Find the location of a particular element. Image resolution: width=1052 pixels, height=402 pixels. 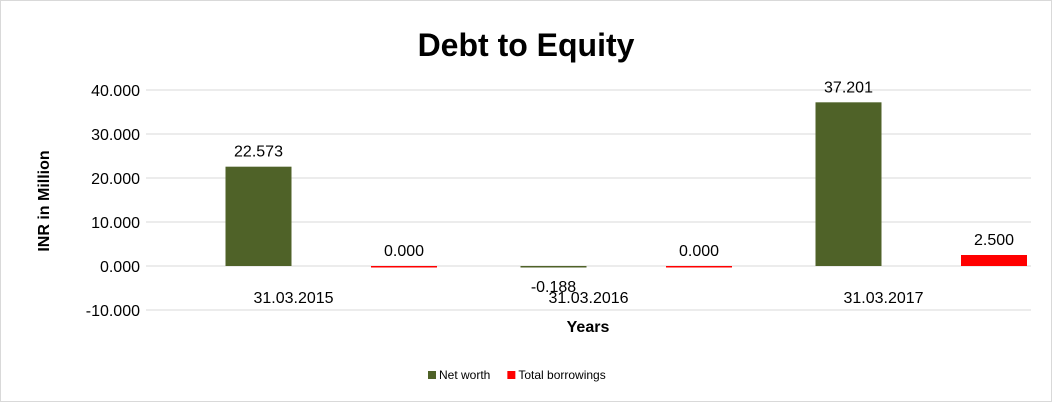

data-label: 22.573 is located at coordinates (258, 152).